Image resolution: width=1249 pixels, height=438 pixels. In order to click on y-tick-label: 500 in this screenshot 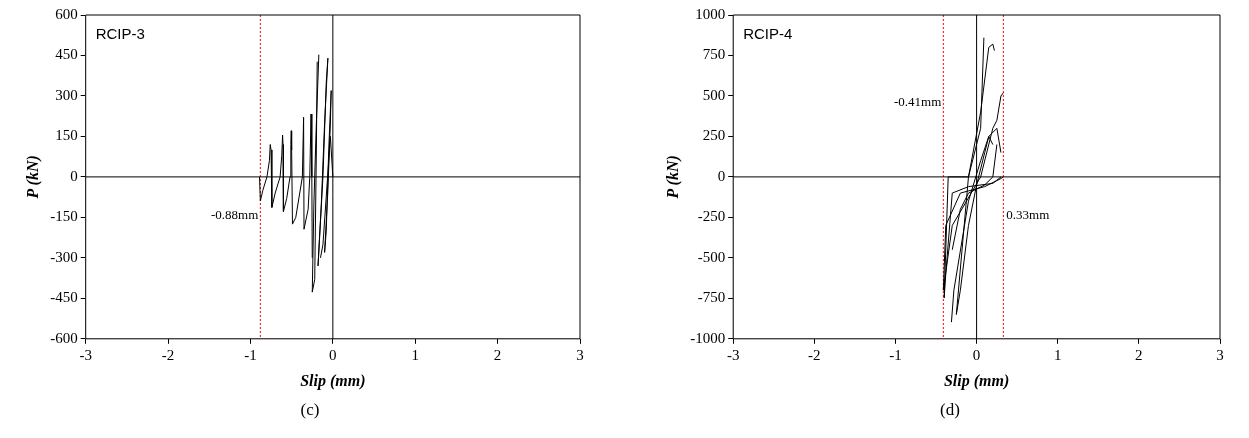, I will do `click(714, 94)`.